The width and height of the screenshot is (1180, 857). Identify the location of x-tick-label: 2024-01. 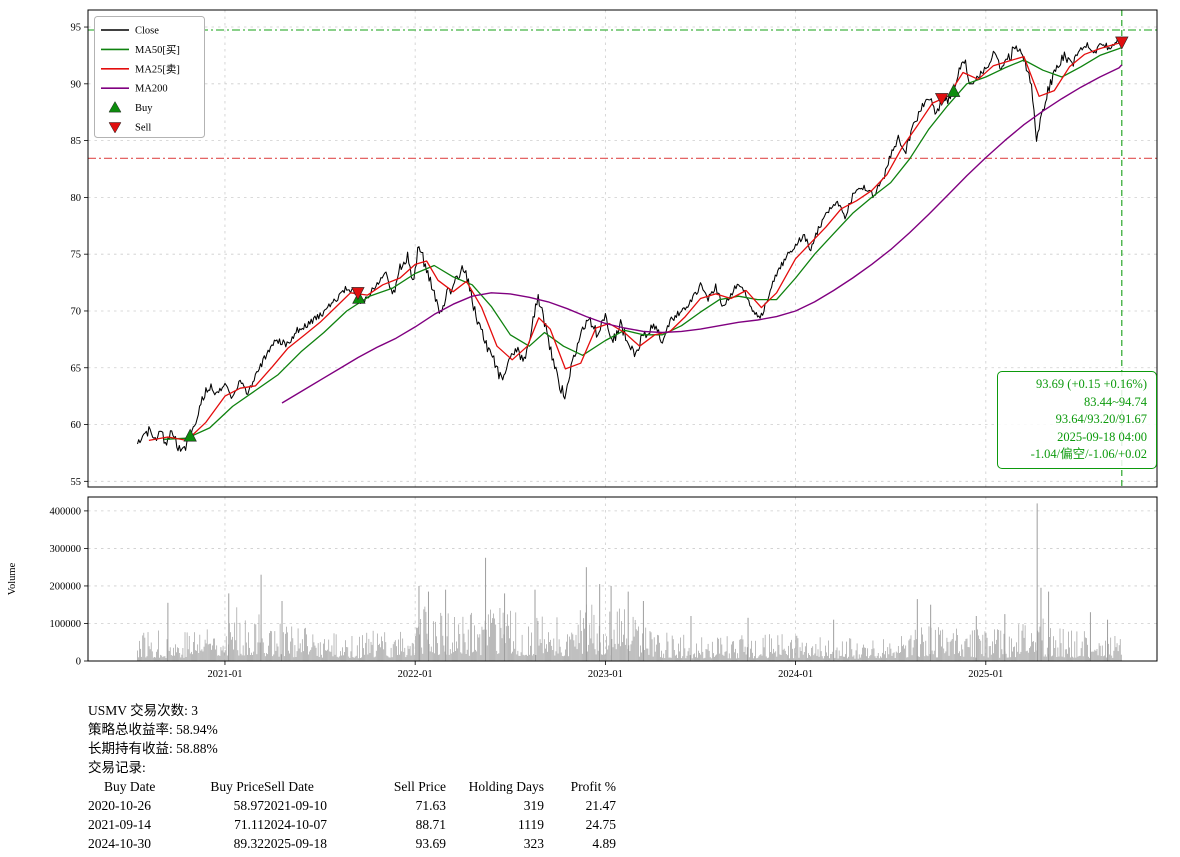
(795, 674).